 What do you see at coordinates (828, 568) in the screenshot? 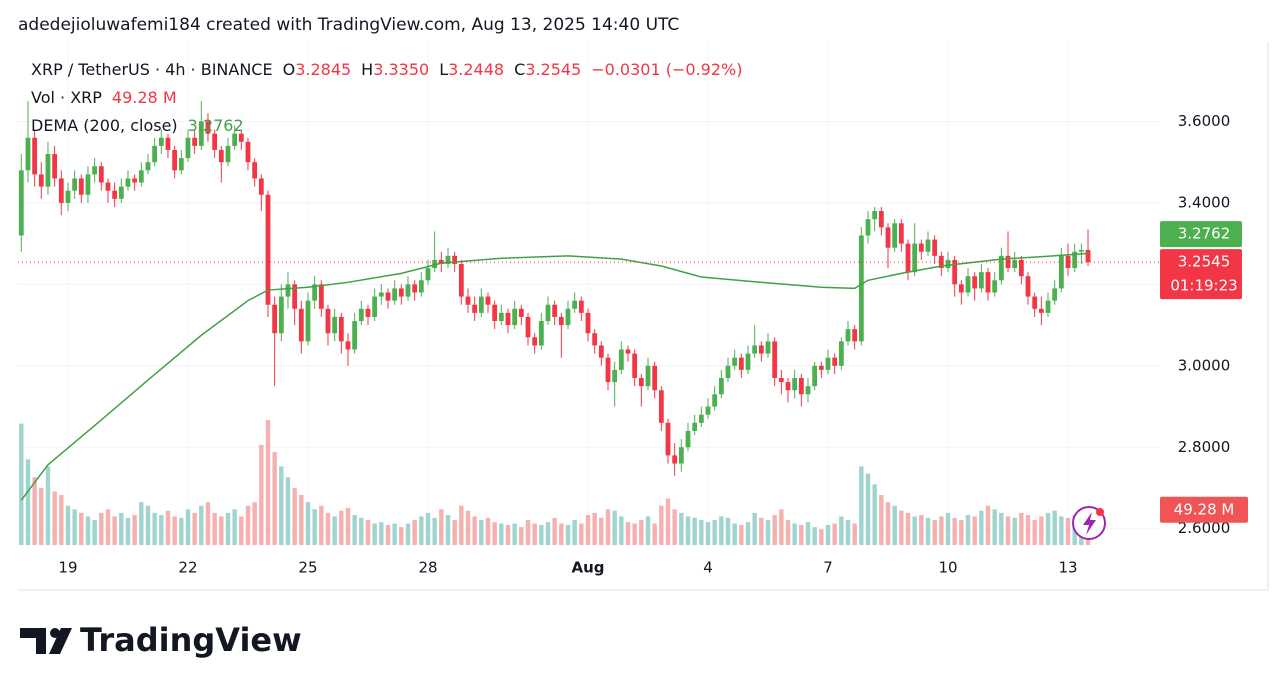
I see `x-tick-label: 7` at bounding box center [828, 568].